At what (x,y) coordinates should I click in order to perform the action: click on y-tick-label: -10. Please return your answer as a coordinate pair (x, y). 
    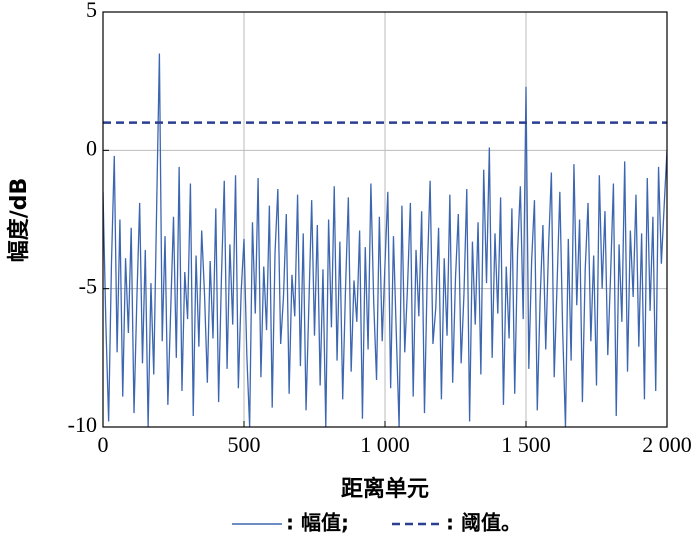
    Looking at the image, I should click on (82, 424).